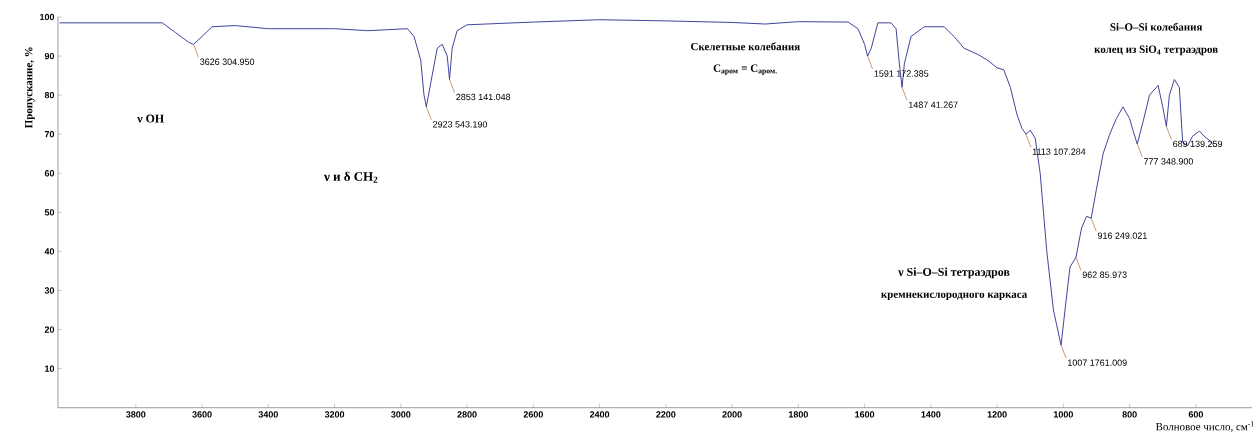 This screenshot has height=444, width=1258. I want to click on y-tick-label: 40, so click(49, 251).